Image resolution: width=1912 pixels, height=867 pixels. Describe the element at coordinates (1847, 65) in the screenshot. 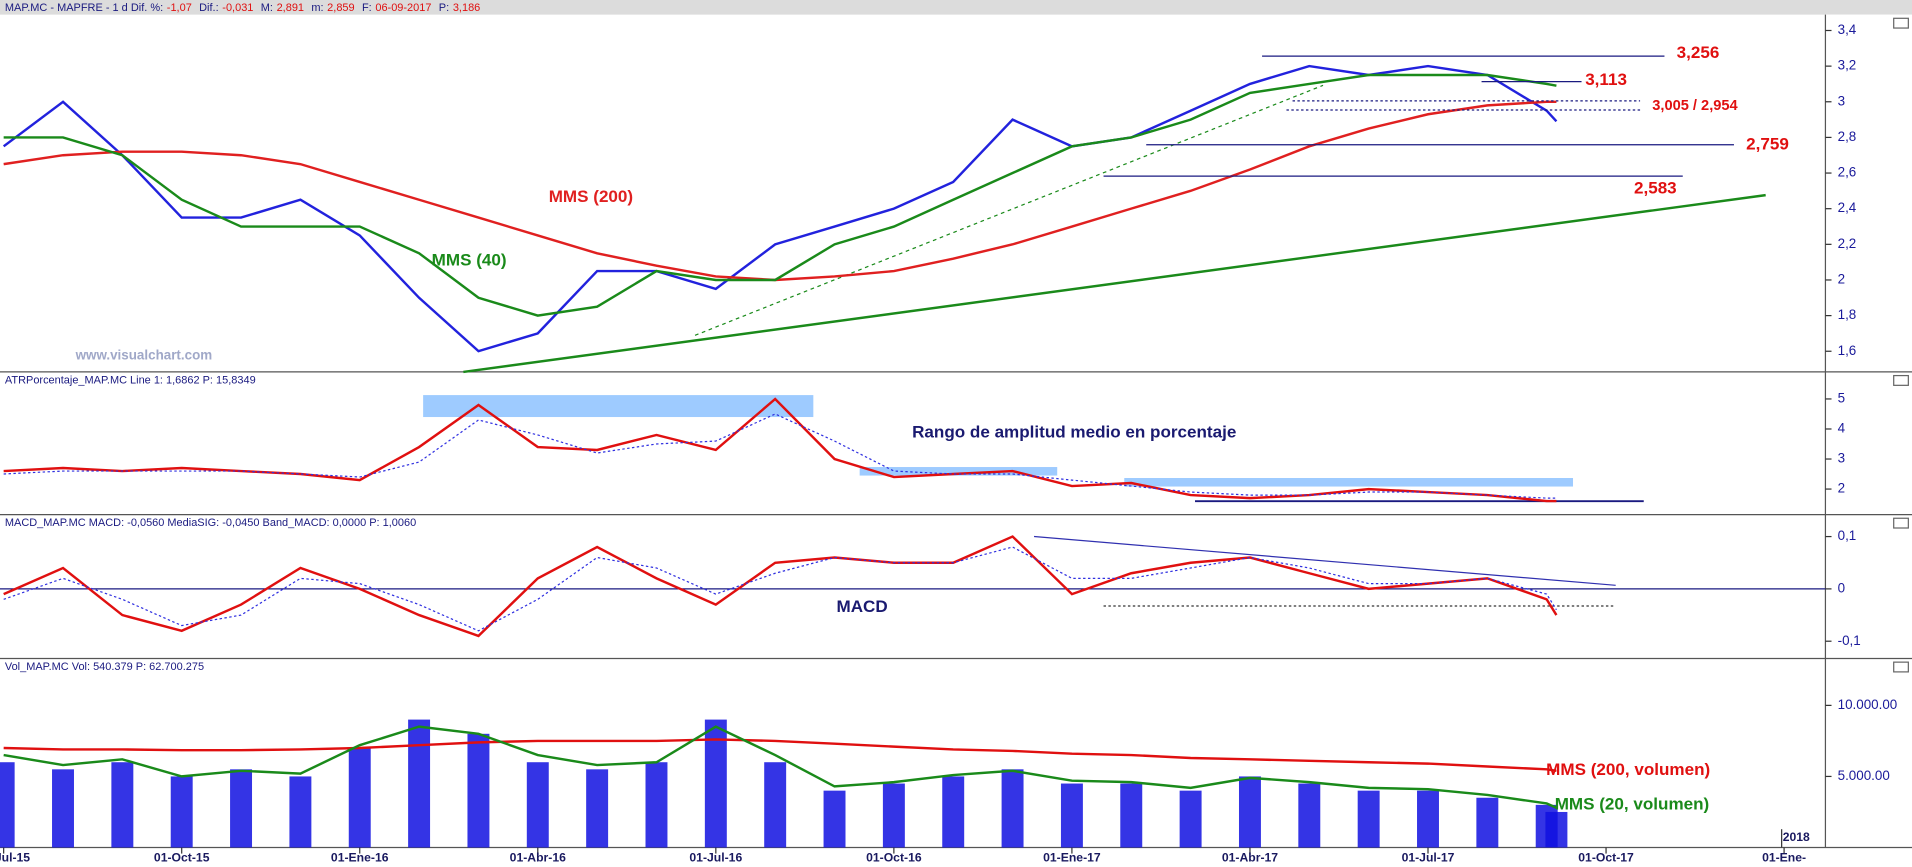

I see `y-tick-label: 3,2` at that location.